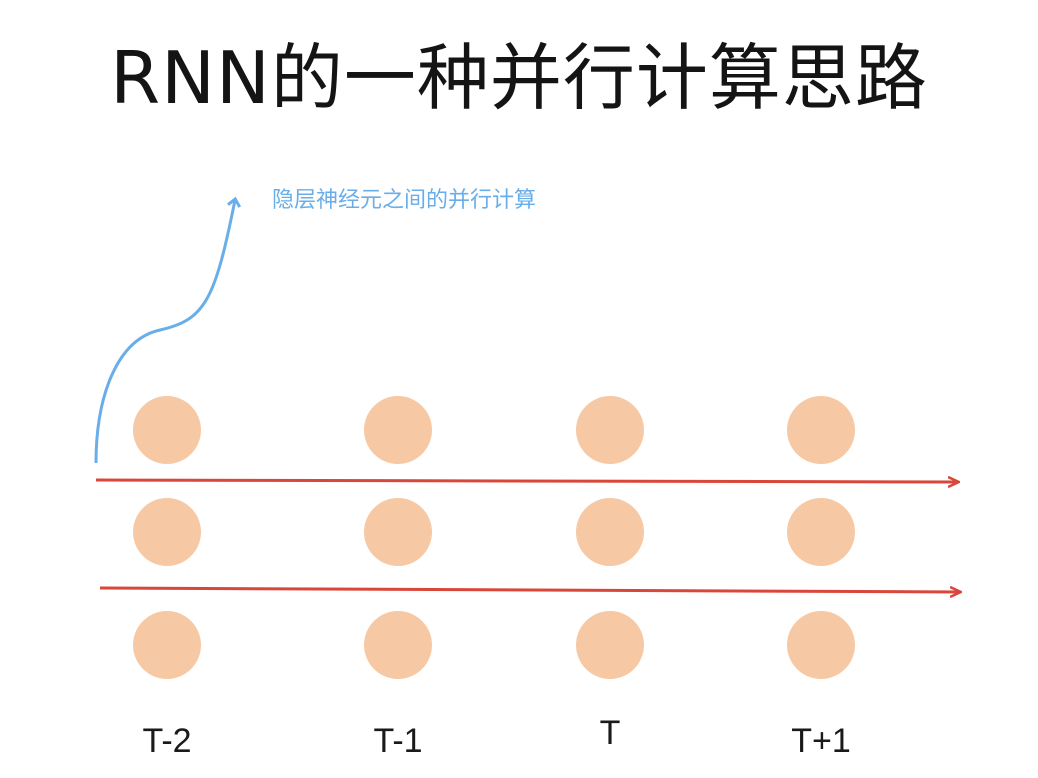 The width and height of the screenshot is (1038, 778). Describe the element at coordinates (610, 733) in the screenshot. I see `time-step-label: T` at that location.